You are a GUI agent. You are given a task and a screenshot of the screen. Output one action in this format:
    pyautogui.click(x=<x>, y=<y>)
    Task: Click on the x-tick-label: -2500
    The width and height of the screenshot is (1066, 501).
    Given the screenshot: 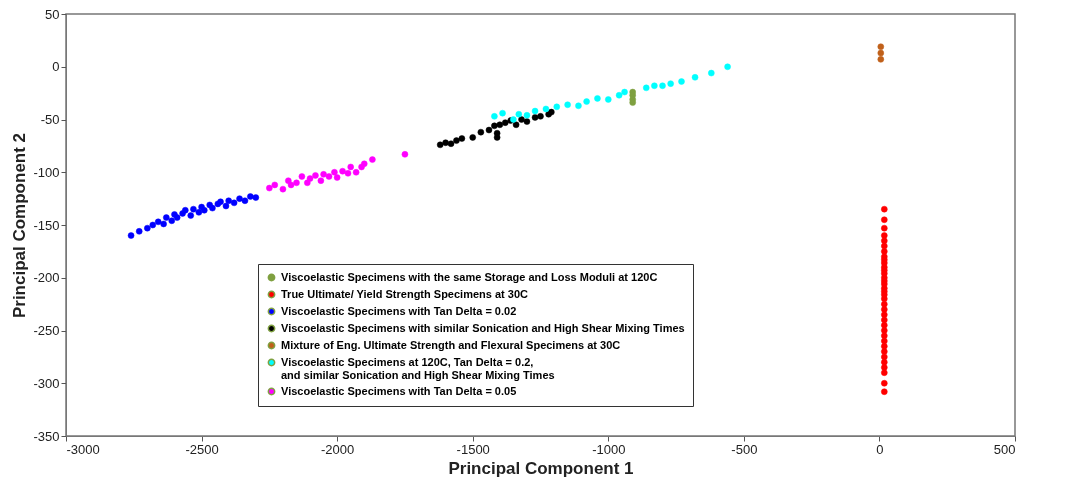 What is the action you would take?
    pyautogui.click(x=202, y=449)
    